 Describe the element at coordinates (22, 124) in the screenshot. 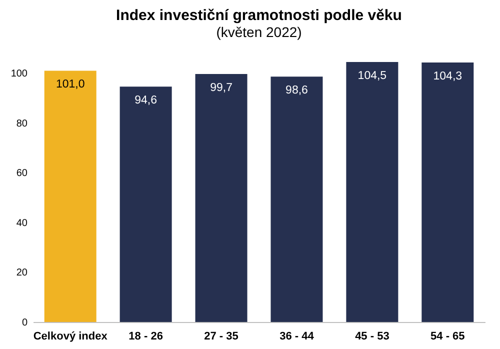

I see `y-tick-label: 80` at that location.